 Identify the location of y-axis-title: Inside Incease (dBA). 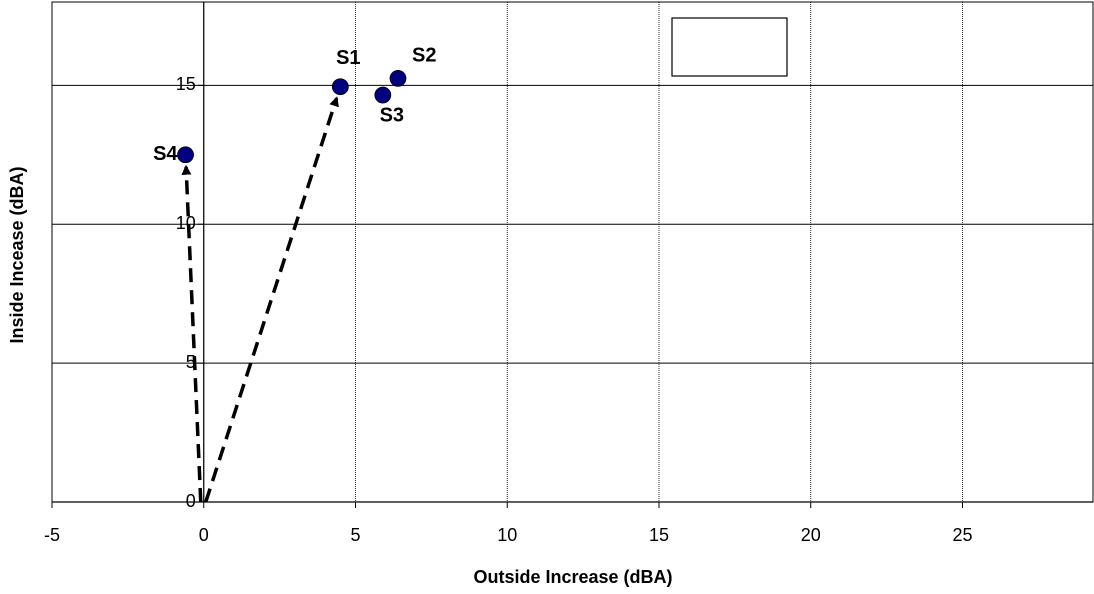
(17, 254).